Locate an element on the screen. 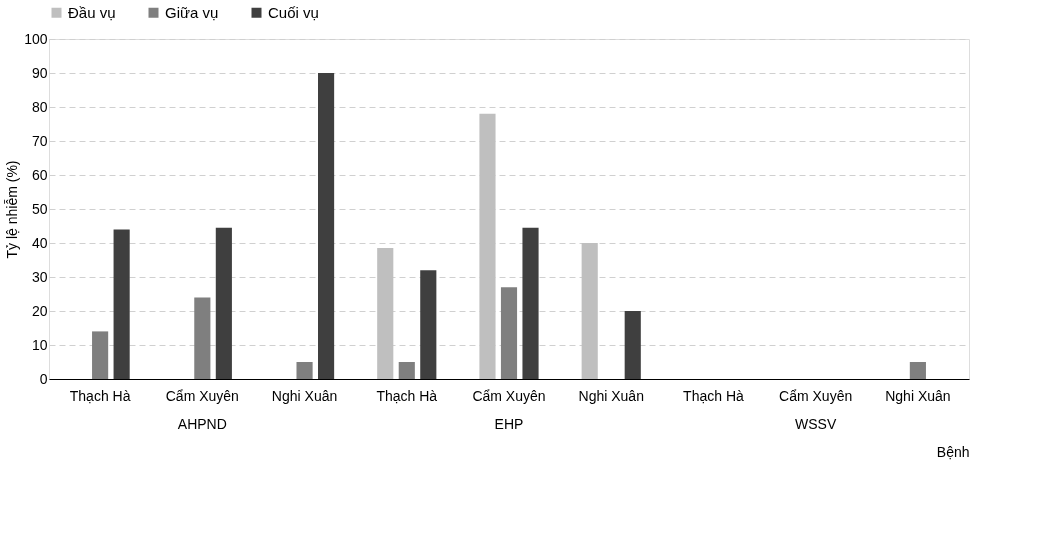 This screenshot has height=549, width=1037. y-tick-label: 10 is located at coordinates (39, 344).